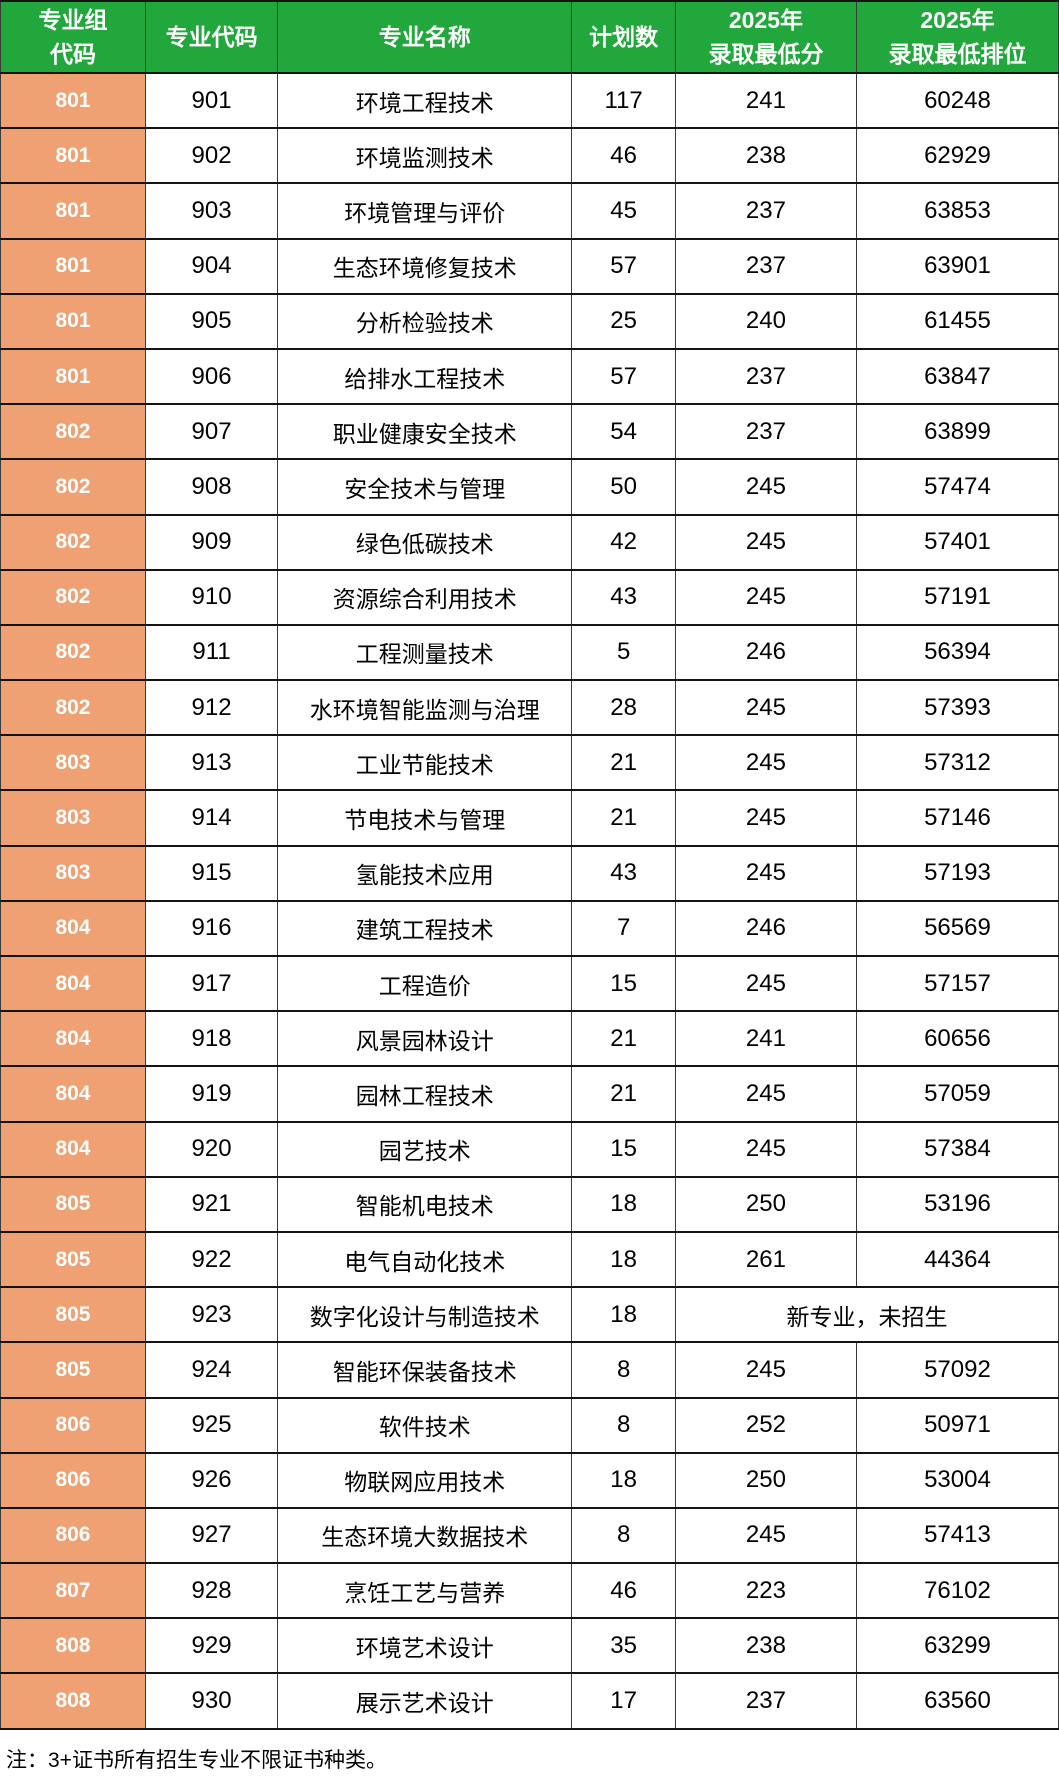 The image size is (1059, 1785). I want to click on cell-min-score: 250, so click(765, 1204).